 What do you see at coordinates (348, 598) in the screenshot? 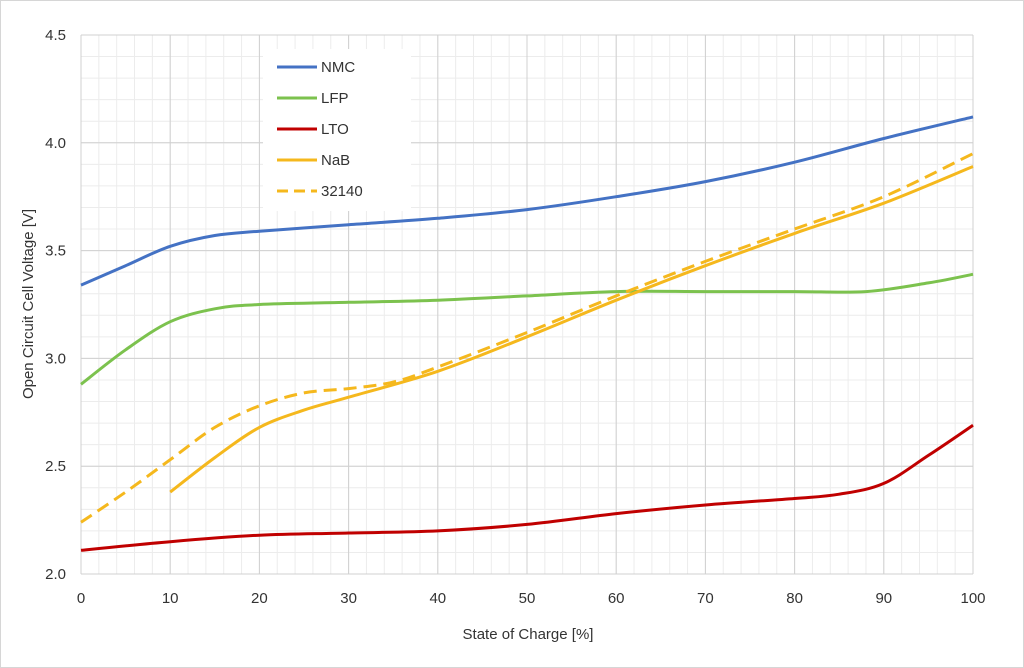
I see `x-tick-label: 30` at bounding box center [348, 598].